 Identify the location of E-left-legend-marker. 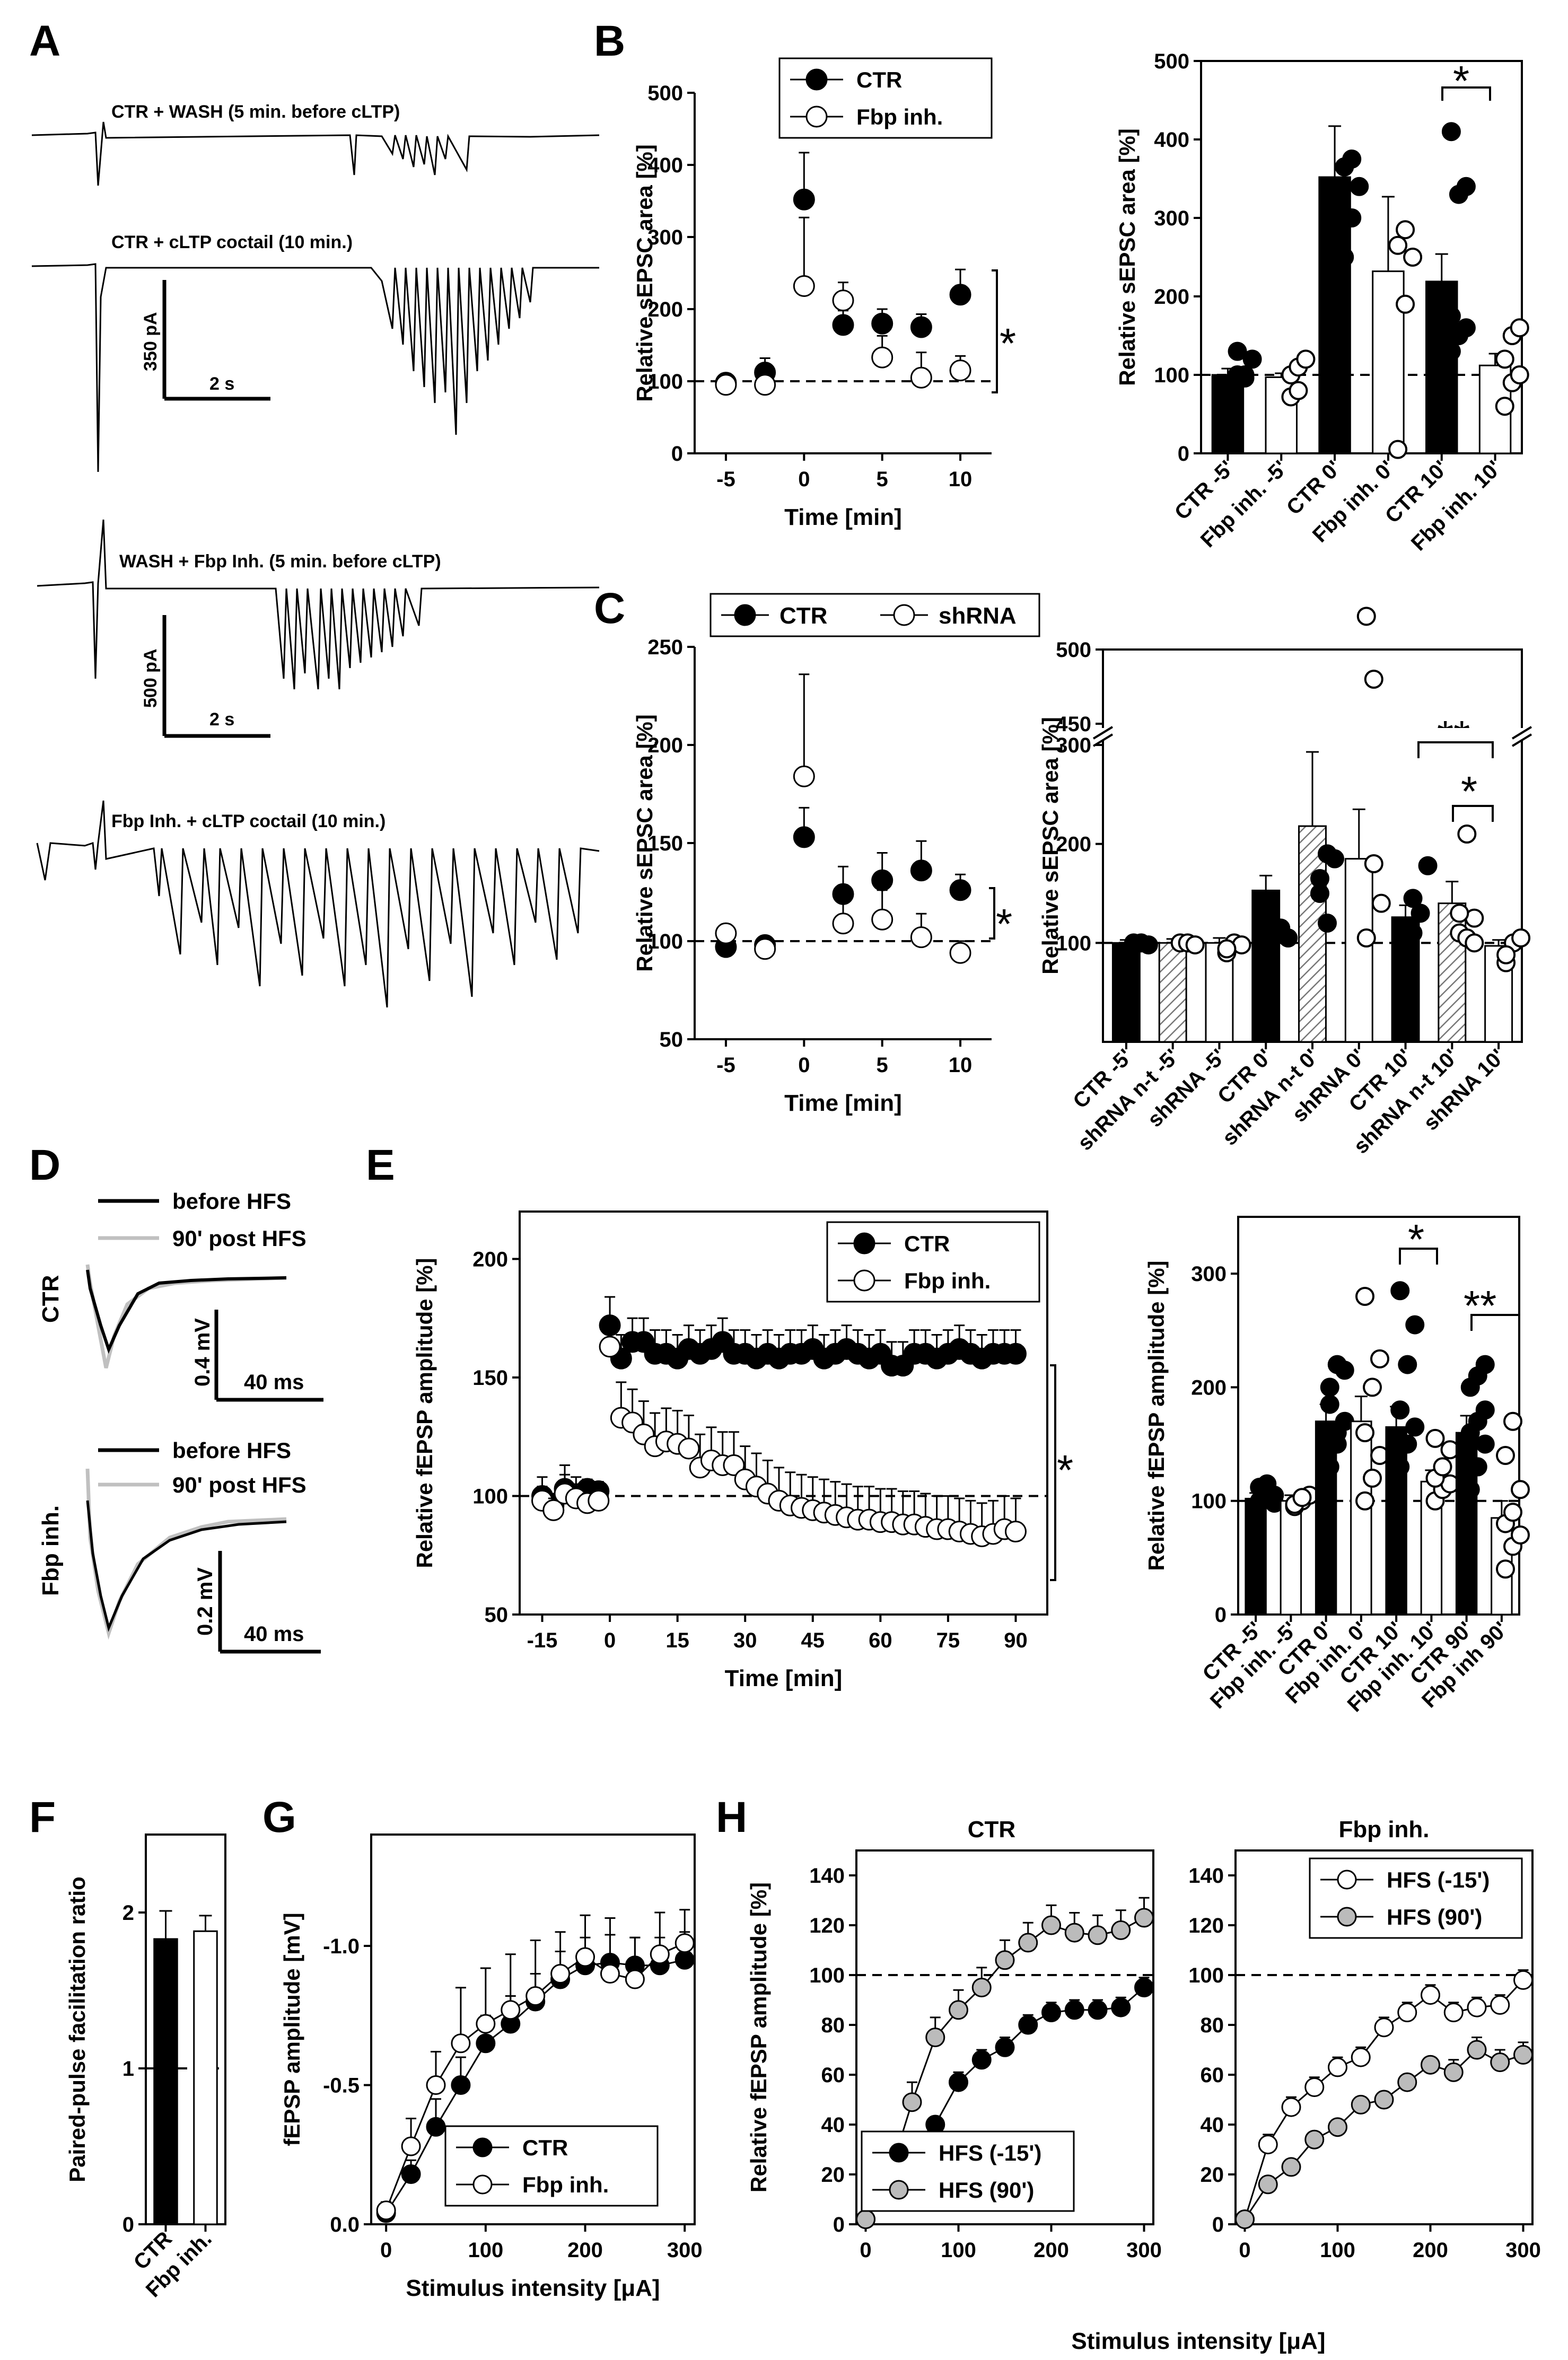
(864, 1243).